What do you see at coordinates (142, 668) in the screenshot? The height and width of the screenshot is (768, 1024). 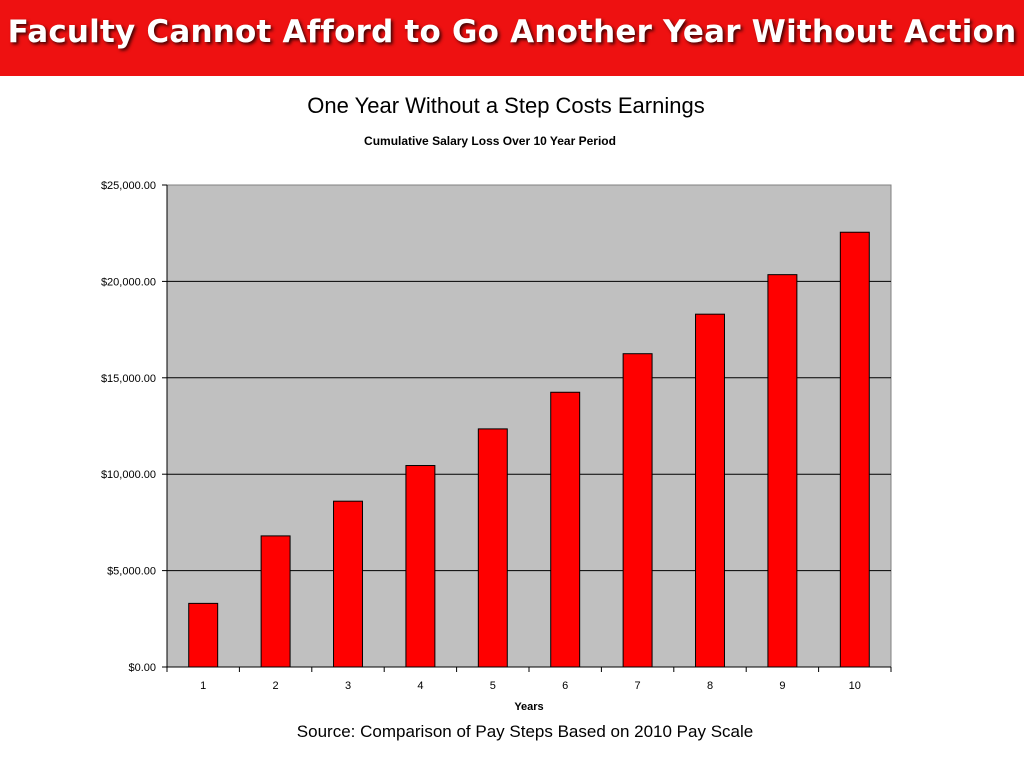 I see `y-tick-label: $0.00` at bounding box center [142, 668].